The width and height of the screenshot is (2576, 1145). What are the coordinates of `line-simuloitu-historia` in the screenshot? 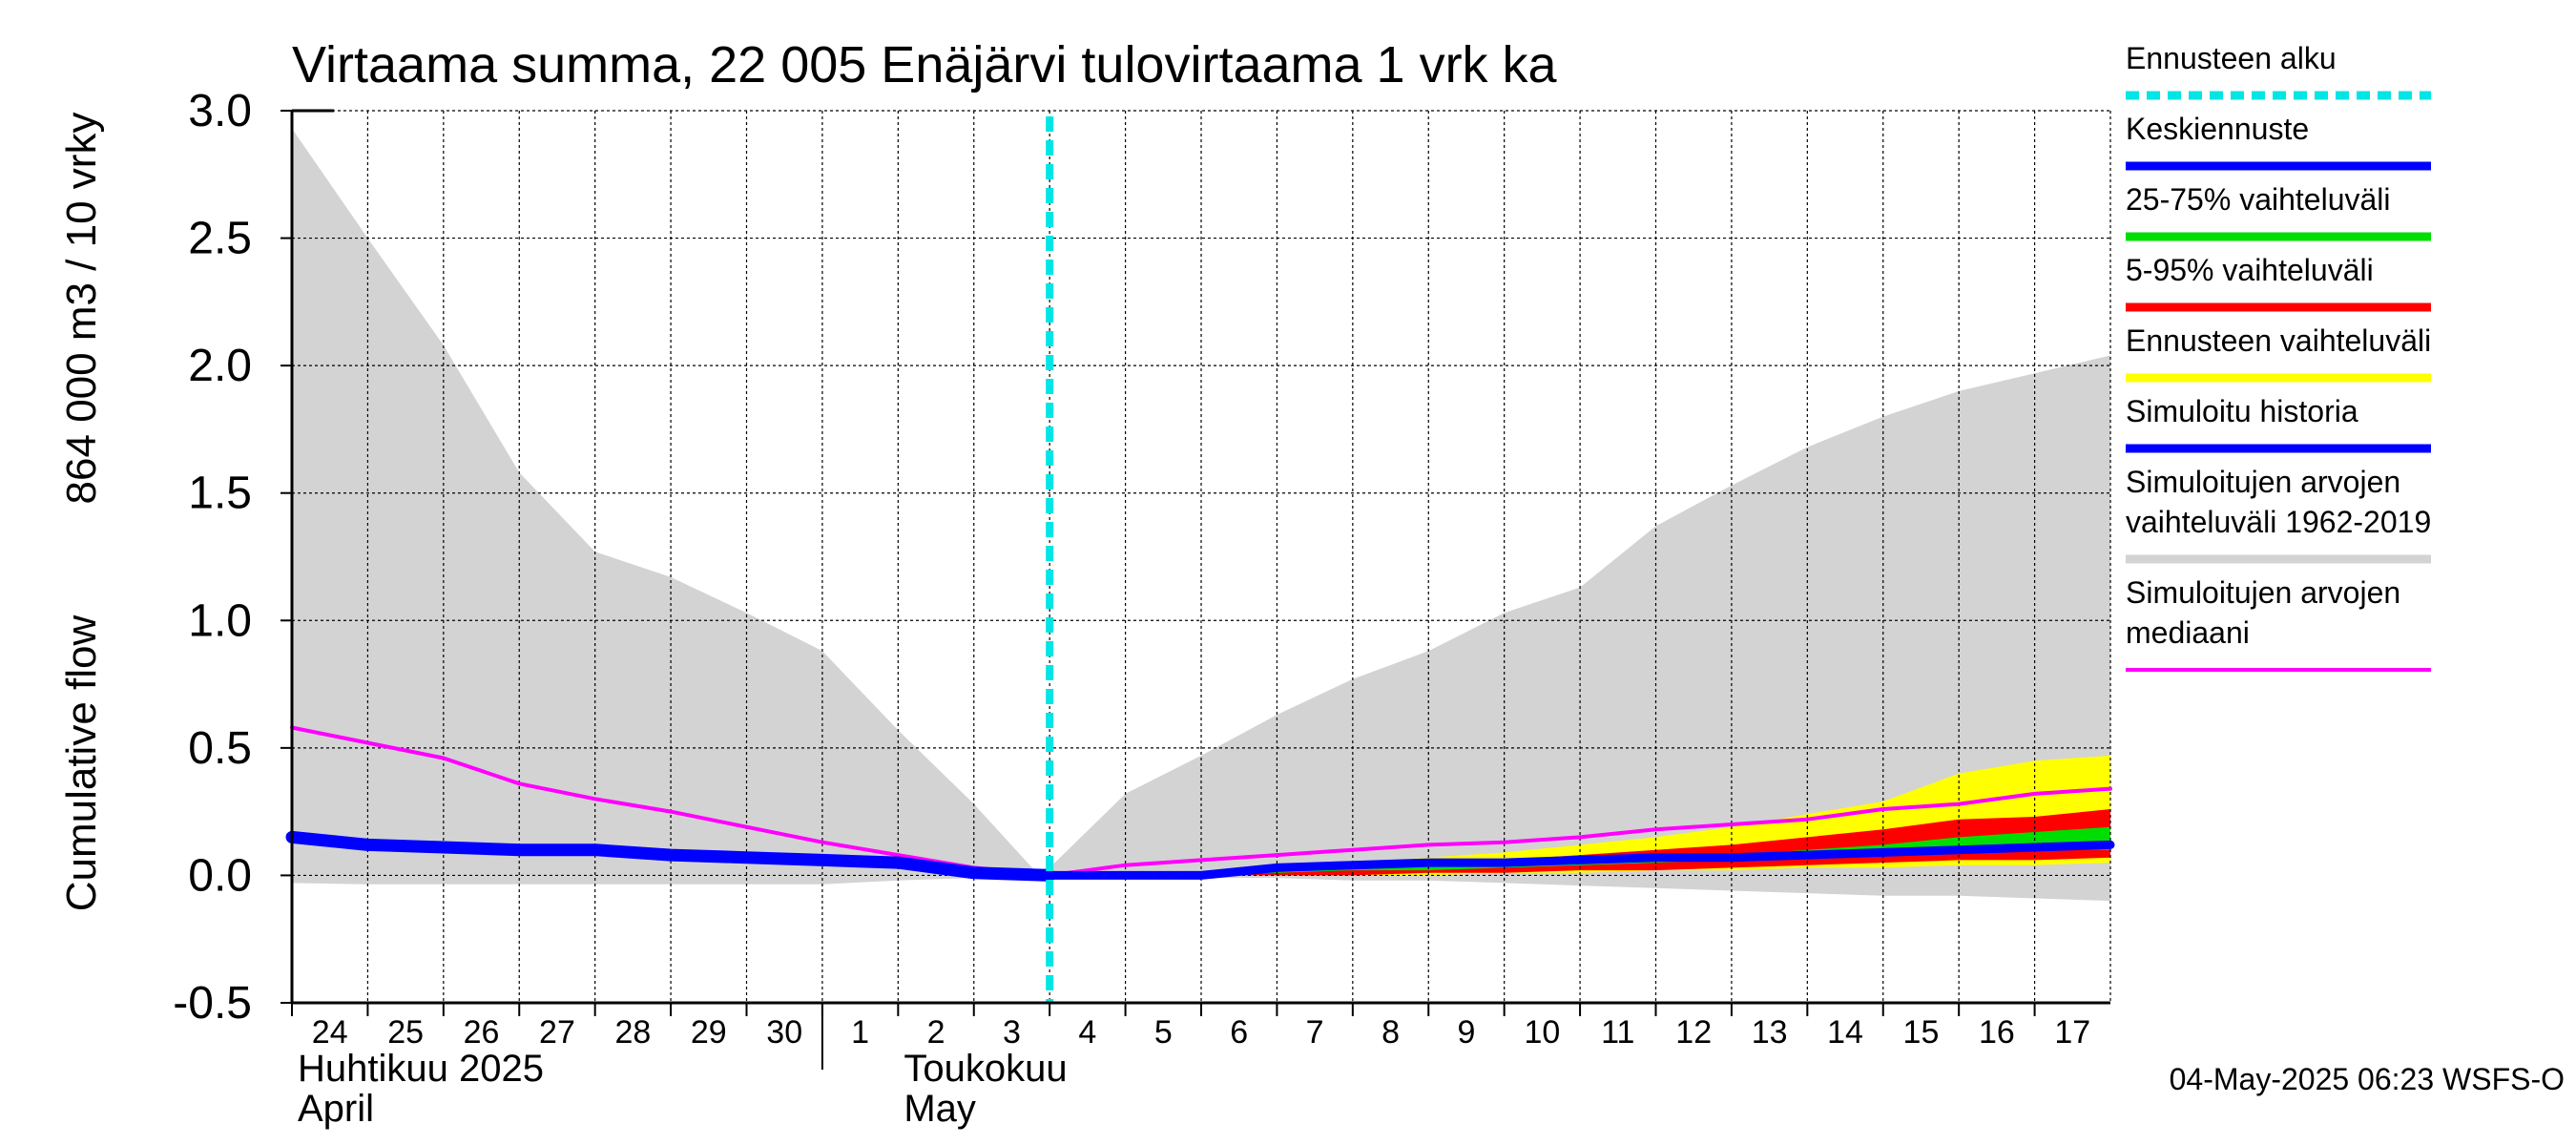 It's located at (670, 856).